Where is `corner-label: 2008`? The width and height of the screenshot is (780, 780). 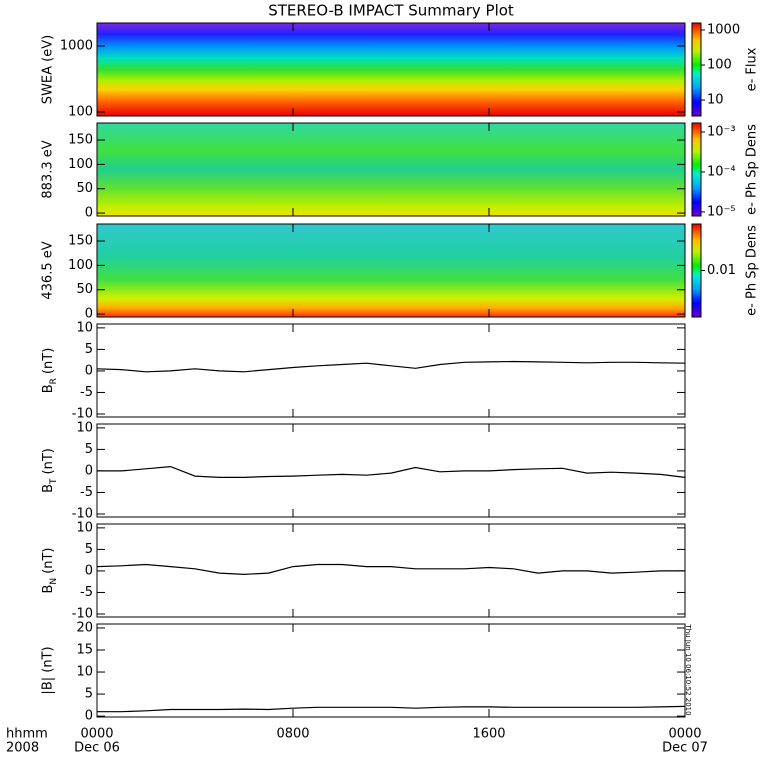 corner-label: 2008 is located at coordinates (22, 748).